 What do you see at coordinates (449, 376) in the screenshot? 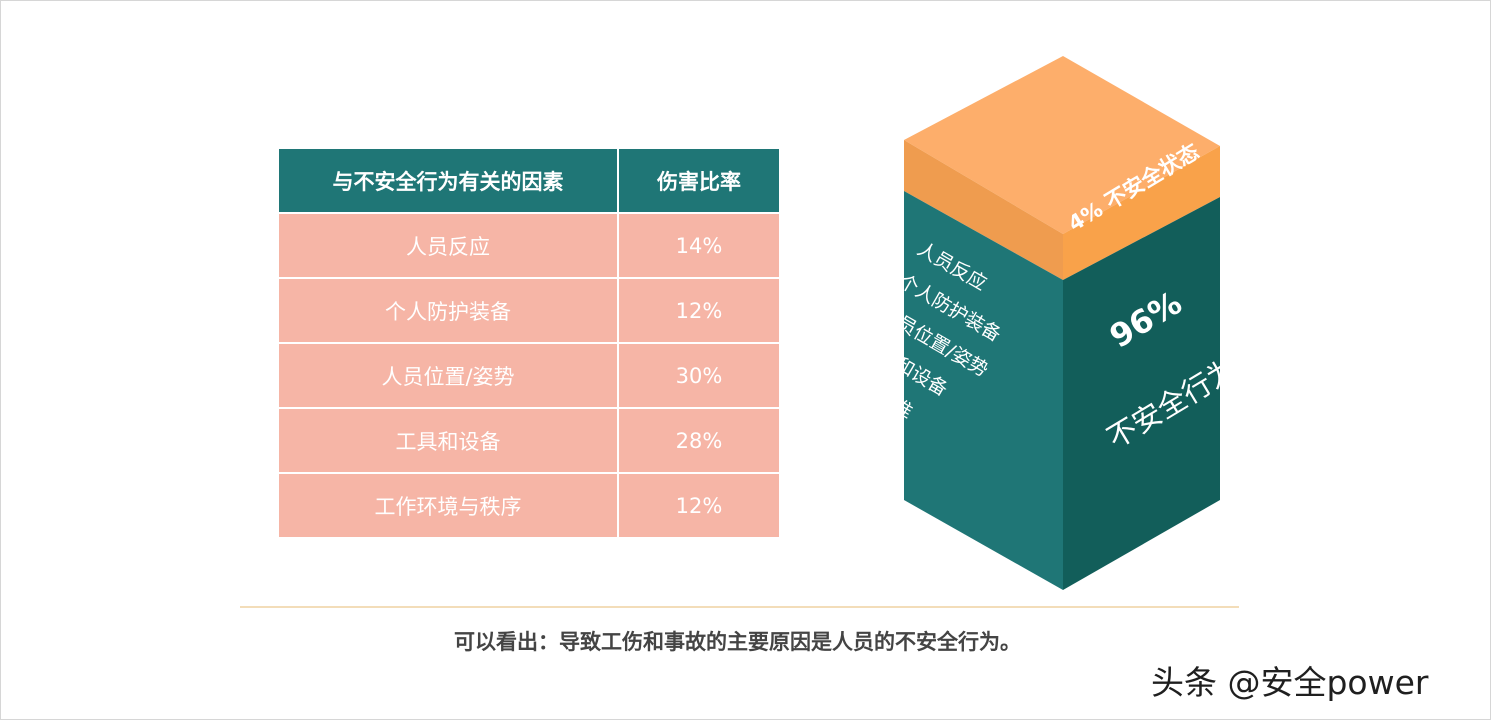
I see `factor-cell: 人员位置/姿势` at bounding box center [449, 376].